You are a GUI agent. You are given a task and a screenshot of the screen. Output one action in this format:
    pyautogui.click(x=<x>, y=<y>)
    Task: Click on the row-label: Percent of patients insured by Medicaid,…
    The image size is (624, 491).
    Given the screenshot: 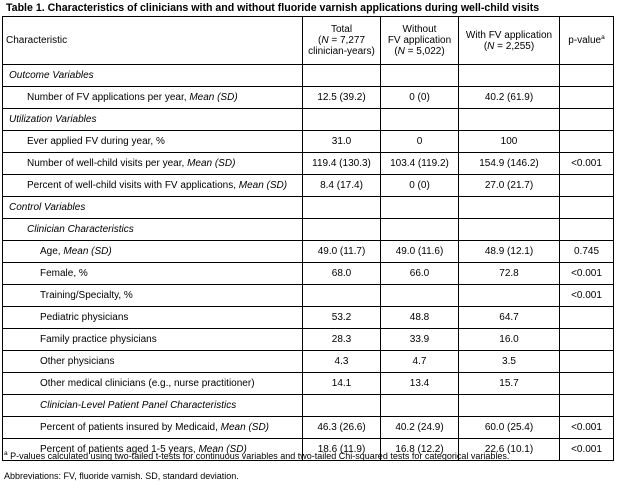 What is the action you would take?
    pyautogui.click(x=152, y=427)
    